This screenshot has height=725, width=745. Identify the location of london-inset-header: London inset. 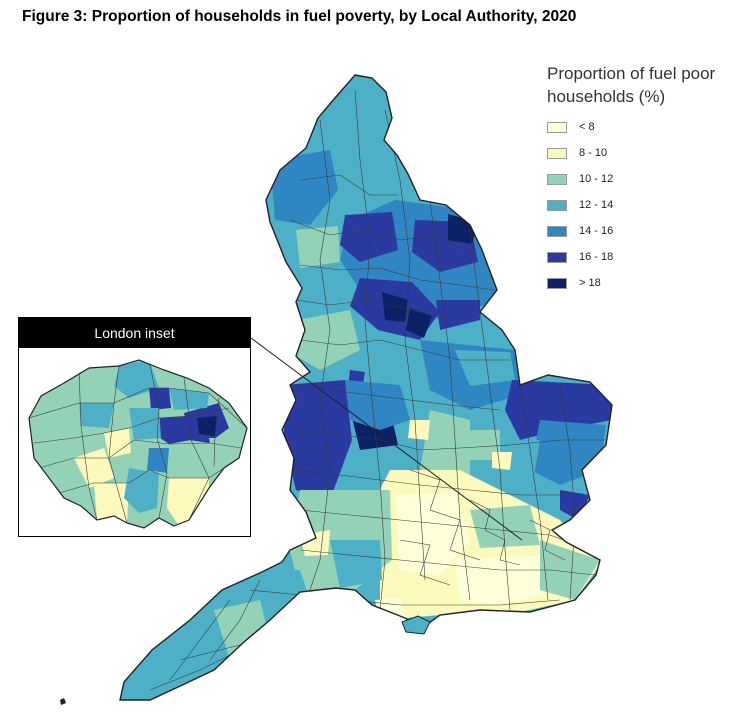
(134, 333).